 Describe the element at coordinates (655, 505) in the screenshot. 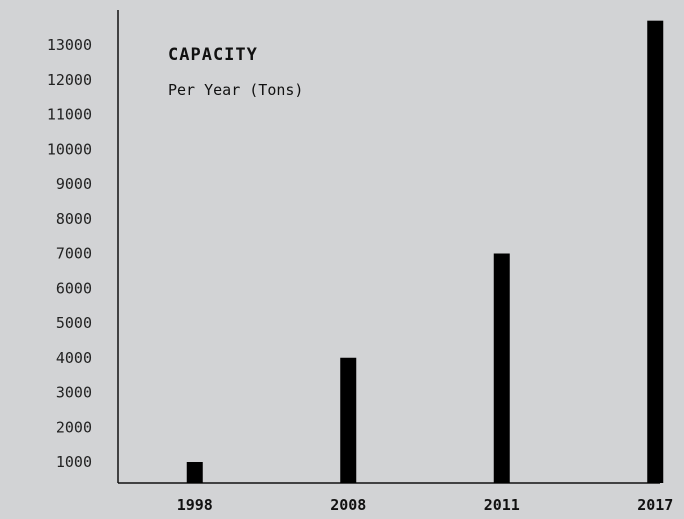

I see `x-tick-label: 2017` at that location.